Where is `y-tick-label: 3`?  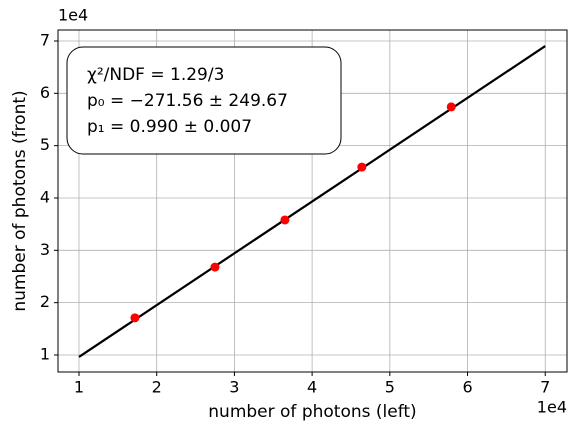 y-tick-label: 3 is located at coordinates (45, 249).